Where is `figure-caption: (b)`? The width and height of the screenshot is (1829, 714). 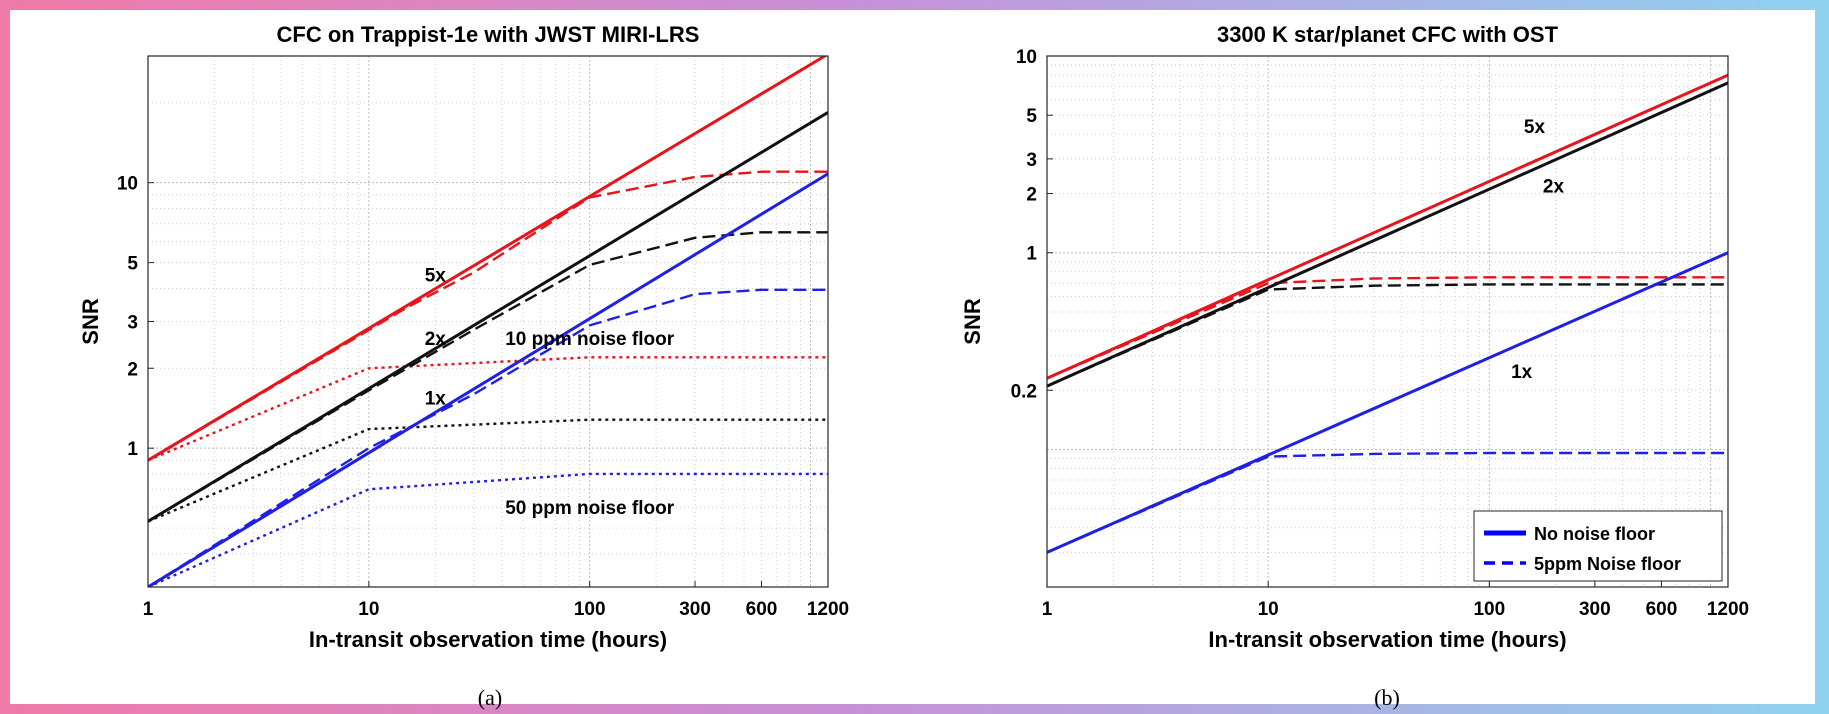 figure-caption: (b) is located at coordinates (1387, 697).